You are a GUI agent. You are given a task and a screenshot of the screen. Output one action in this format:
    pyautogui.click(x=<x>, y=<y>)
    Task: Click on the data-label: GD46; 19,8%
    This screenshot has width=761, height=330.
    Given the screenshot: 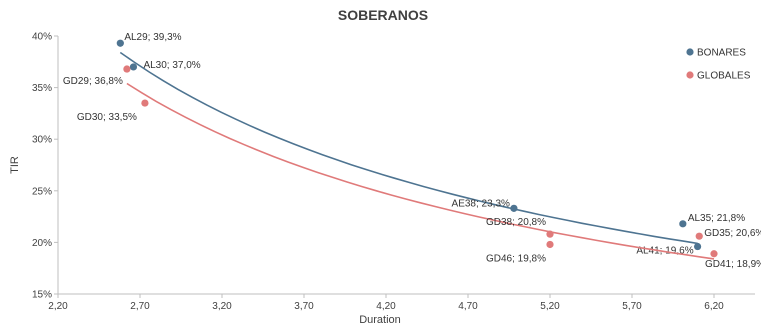 What is the action you would take?
    pyautogui.click(x=516, y=258)
    